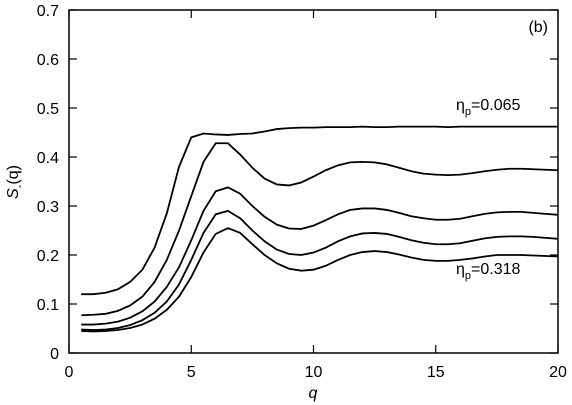  I want to click on x-tick-label: 0, so click(69, 372).